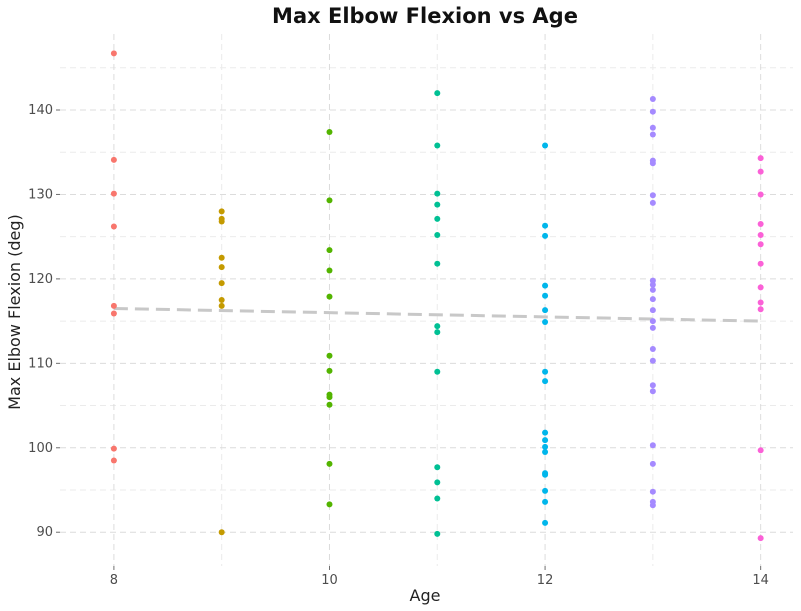  I want to click on trend-line-layer, so click(437, 314).